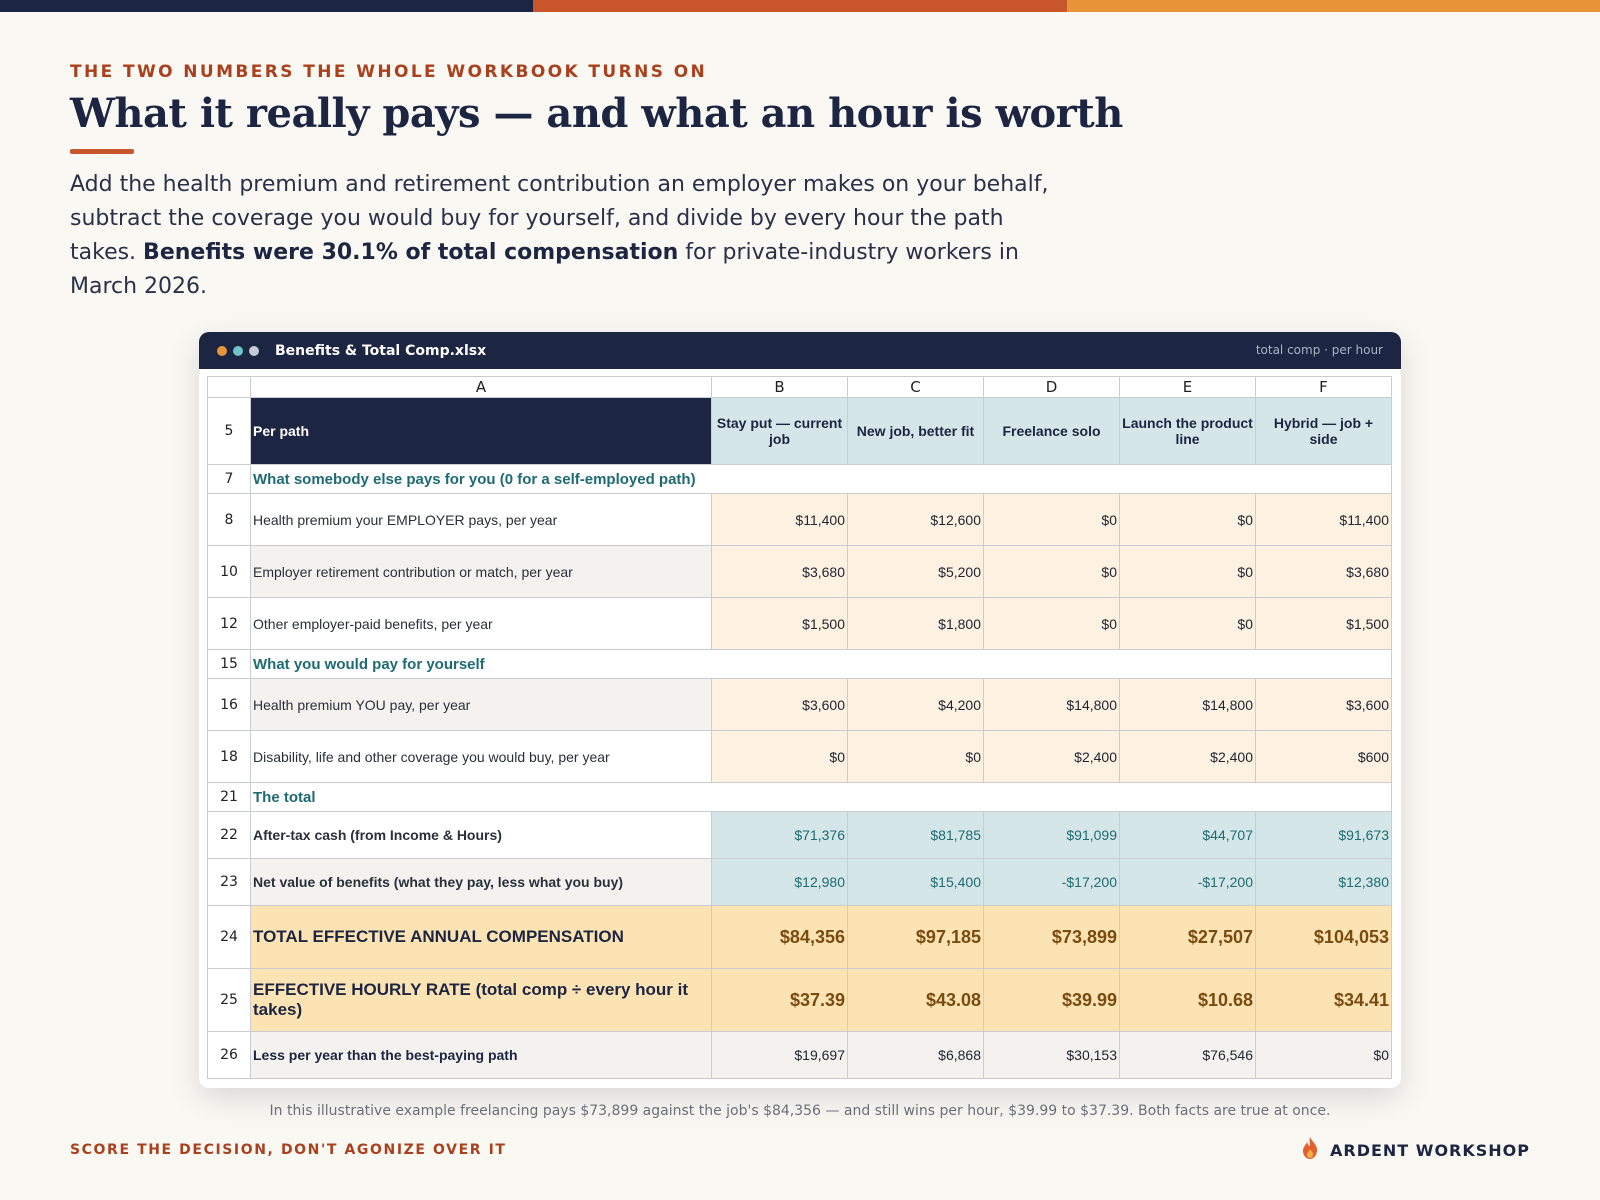  I want to click on cell: $73,899, so click(1051, 937).